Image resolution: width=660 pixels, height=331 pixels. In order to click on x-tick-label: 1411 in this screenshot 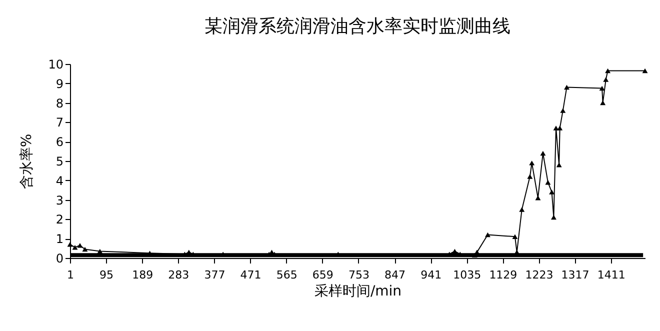, I will do `click(611, 275)`.